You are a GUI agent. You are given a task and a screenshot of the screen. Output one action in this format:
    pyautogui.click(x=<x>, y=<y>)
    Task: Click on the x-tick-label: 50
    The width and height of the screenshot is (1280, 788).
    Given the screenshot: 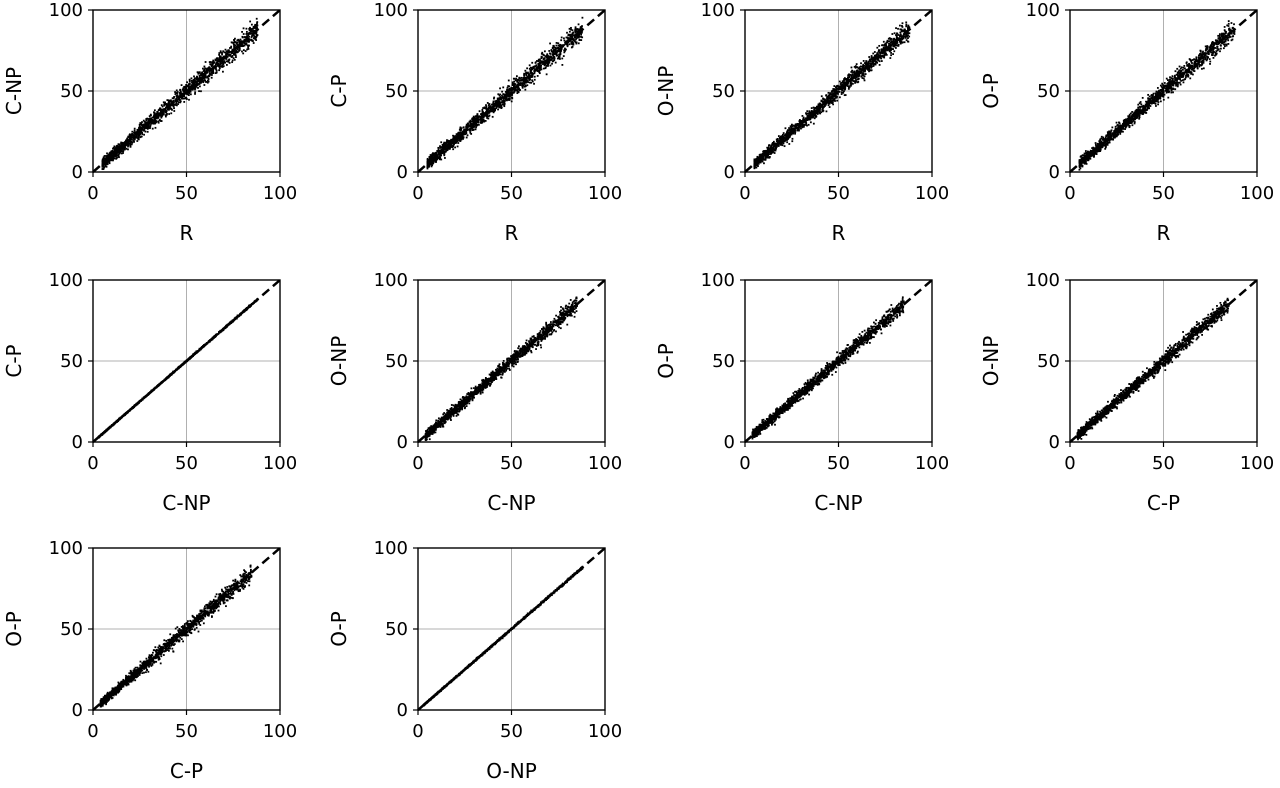 What is the action you would take?
    pyautogui.click(x=511, y=193)
    